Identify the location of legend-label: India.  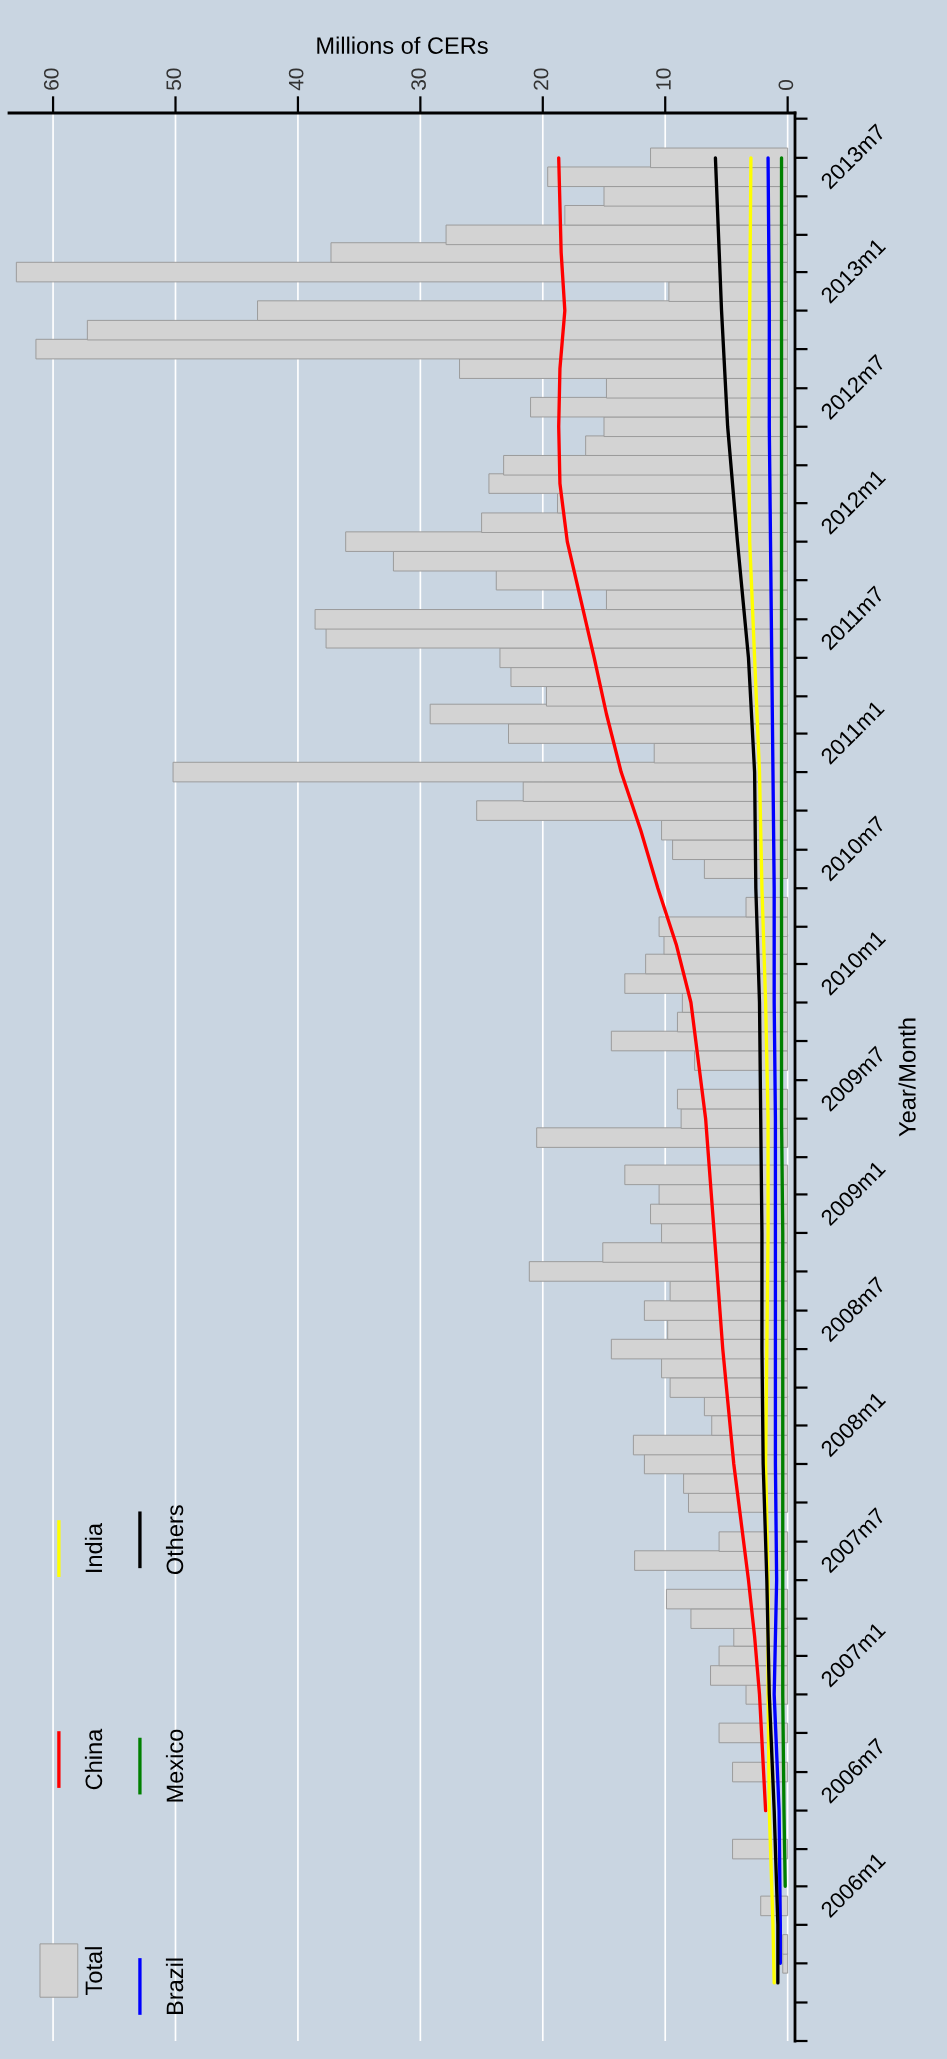
(93, 1547).